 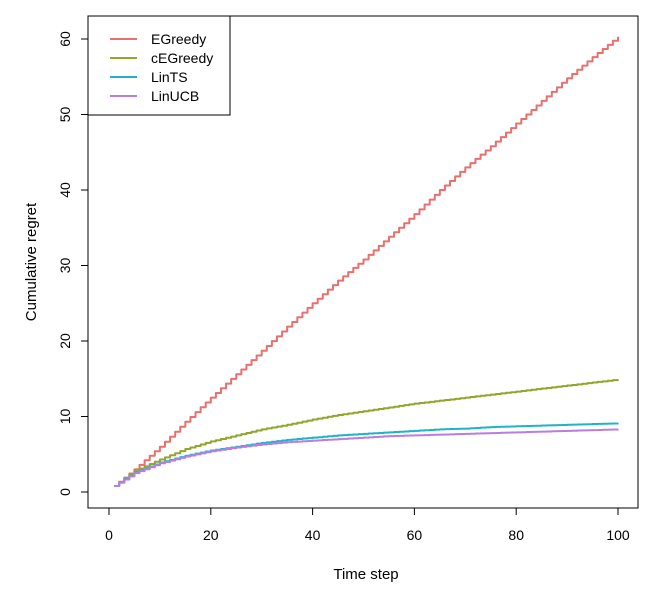 I want to click on y-tick-label: 60, so click(x=65, y=39).